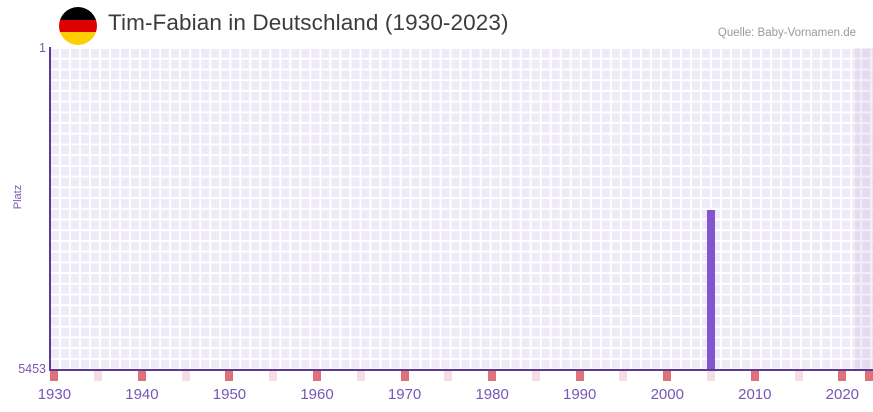  I want to click on x-tick-mark-minor-1975, so click(448, 376).